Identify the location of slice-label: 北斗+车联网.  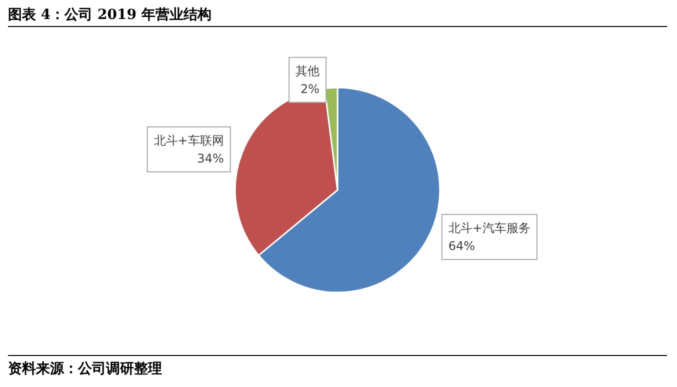
(189, 140).